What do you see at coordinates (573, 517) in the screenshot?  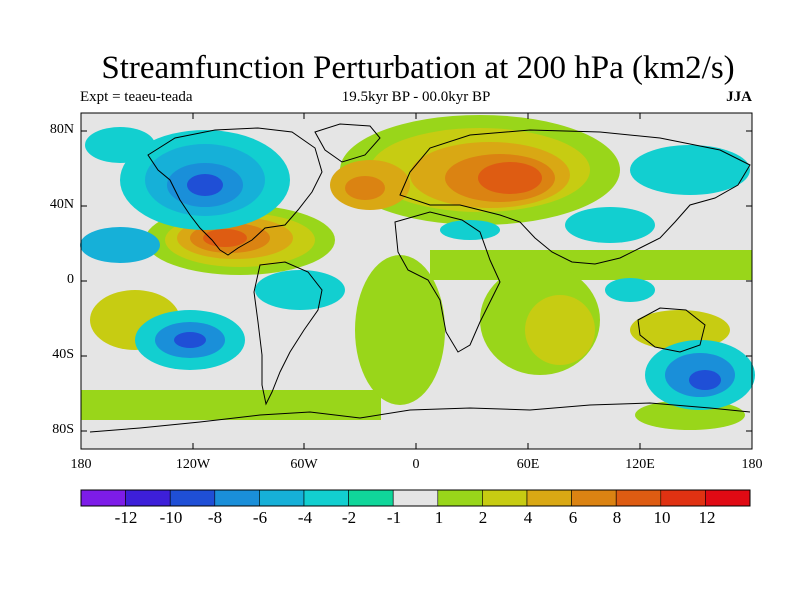 I see `colorbar-label: 6` at bounding box center [573, 517].